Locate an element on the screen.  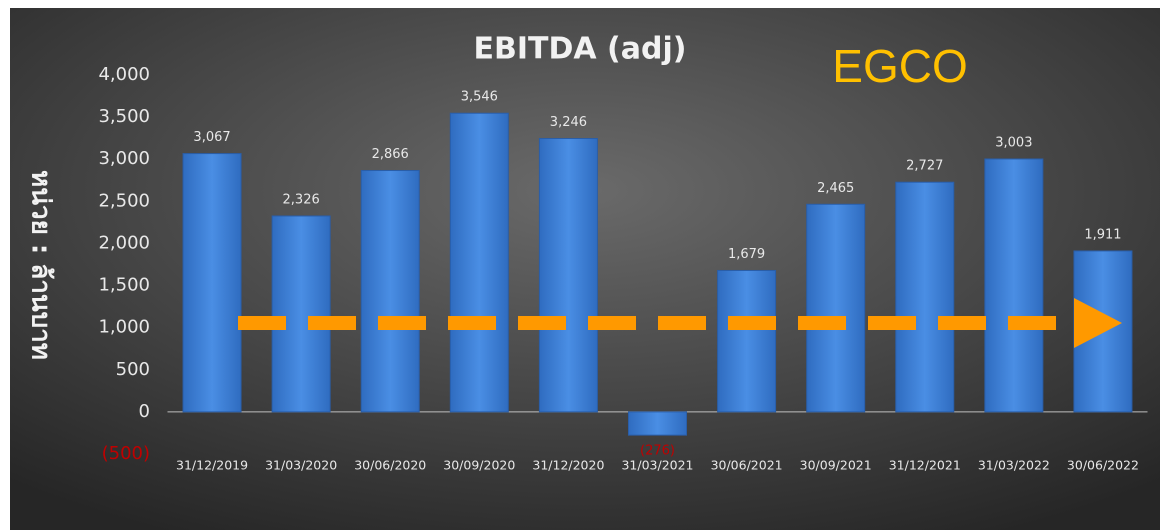
y-tick-label: 1,000 is located at coordinates (124, 327).